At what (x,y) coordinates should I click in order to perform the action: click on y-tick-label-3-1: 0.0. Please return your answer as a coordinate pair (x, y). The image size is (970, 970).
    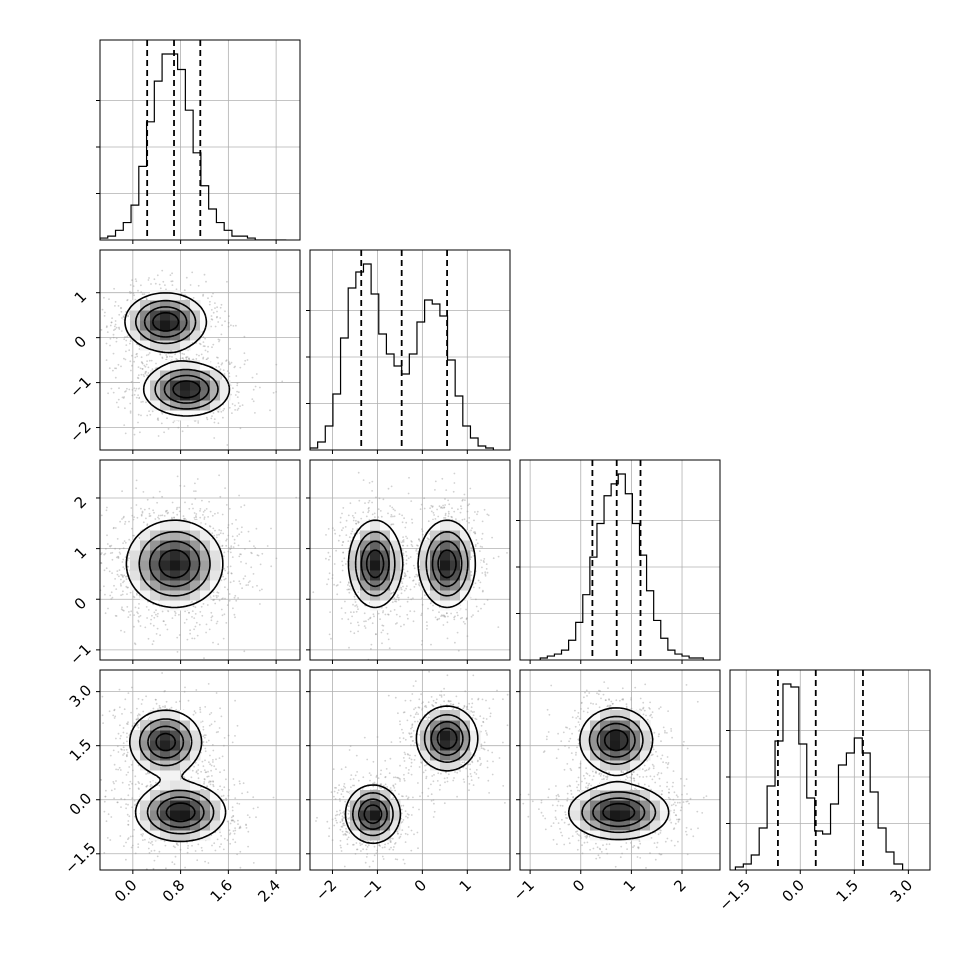
    Looking at the image, I should click on (81, 804).